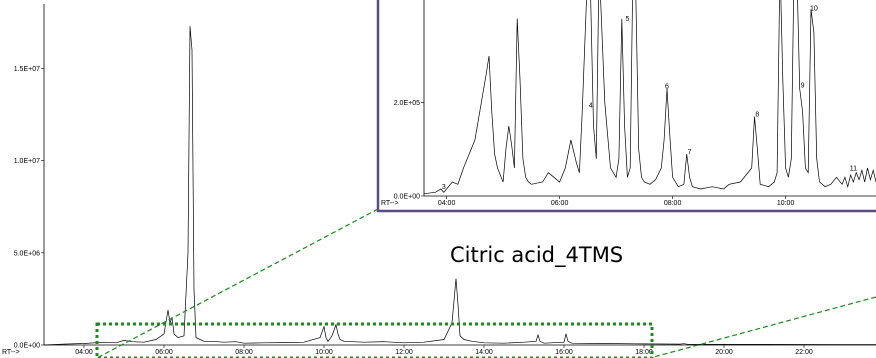 The image size is (876, 358). I want to click on peak-label-6: 6, so click(667, 87).